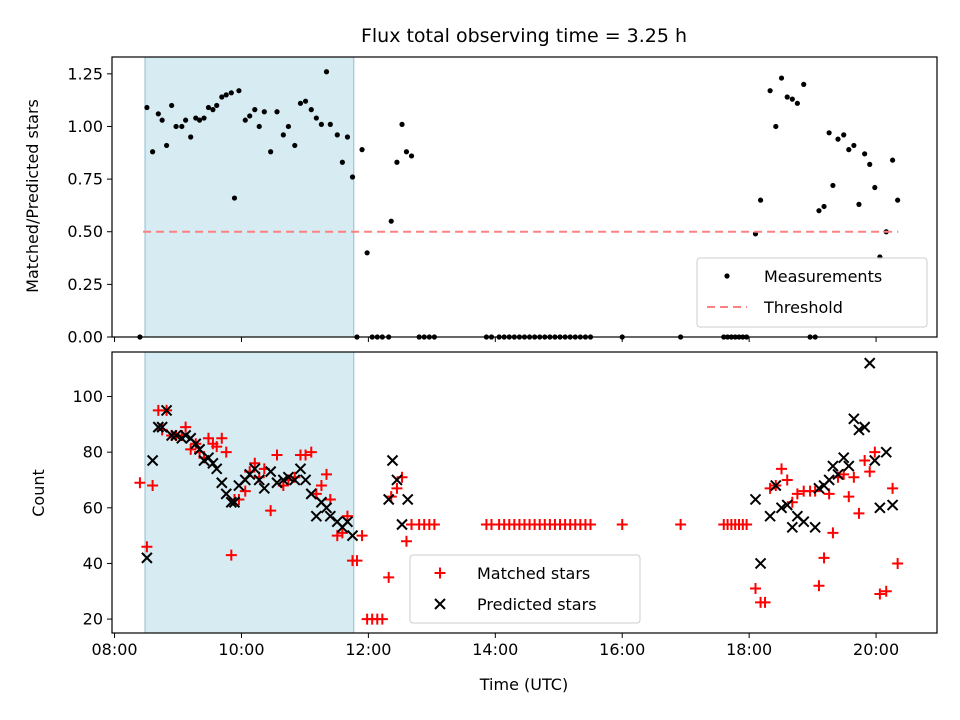 The height and width of the screenshot is (720, 960). Describe the element at coordinates (85, 337) in the screenshot. I see `y-tick-label: 0.00` at that location.